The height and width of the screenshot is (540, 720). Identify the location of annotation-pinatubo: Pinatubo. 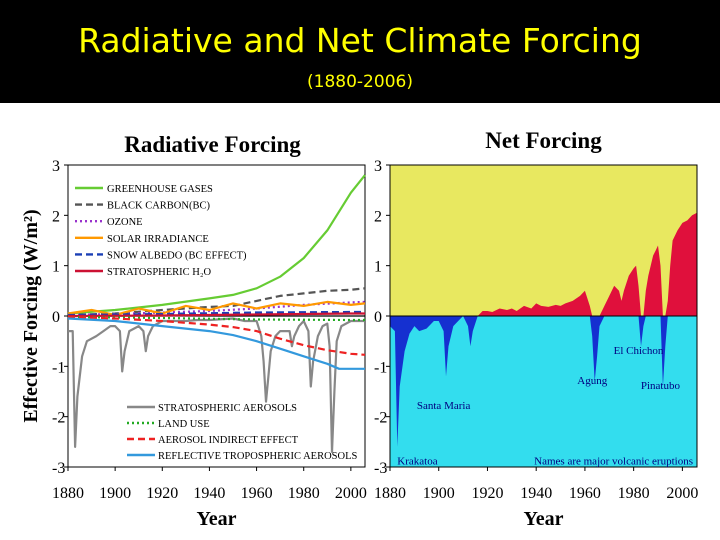
(661, 386).